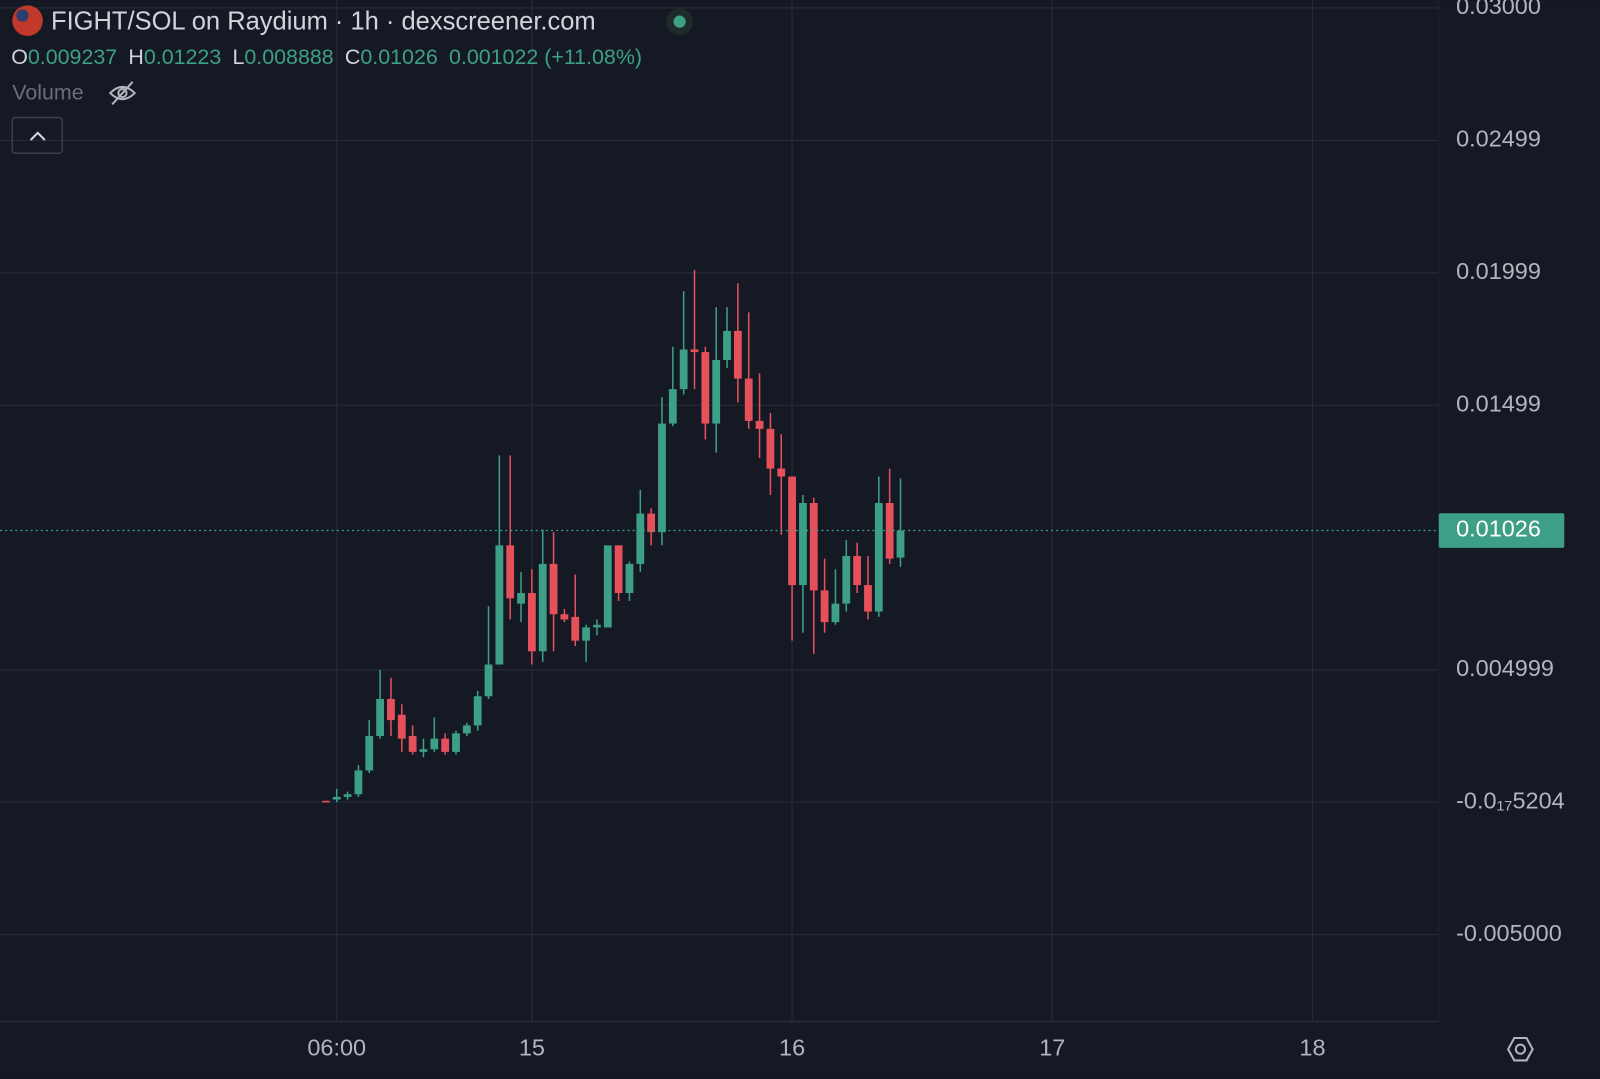  Describe the element at coordinates (1312, 1047) in the screenshot. I see `x-tick-label: 18` at that location.